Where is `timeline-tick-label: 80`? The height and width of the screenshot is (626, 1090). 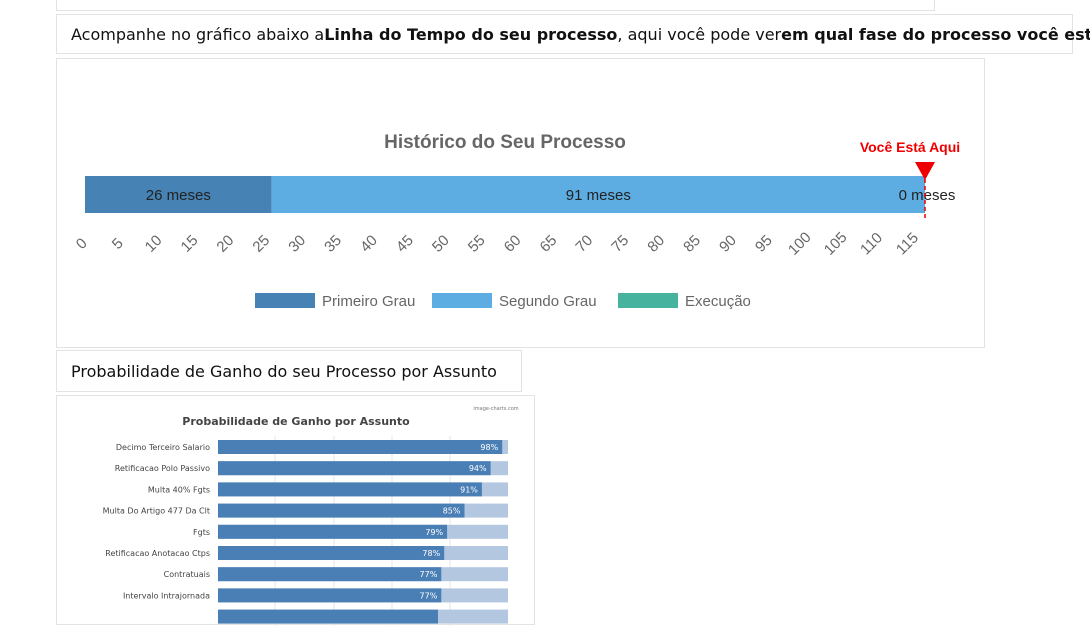
timeline-tick-label: 80 is located at coordinates (656, 244).